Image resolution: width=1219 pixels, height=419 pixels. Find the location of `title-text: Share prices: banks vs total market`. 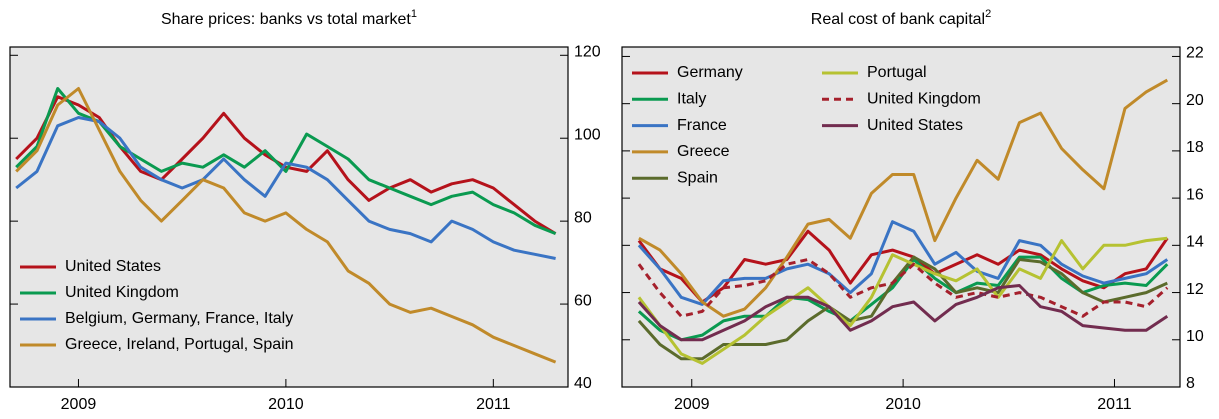

title-text: Share prices: banks vs total market is located at coordinates (286, 19).